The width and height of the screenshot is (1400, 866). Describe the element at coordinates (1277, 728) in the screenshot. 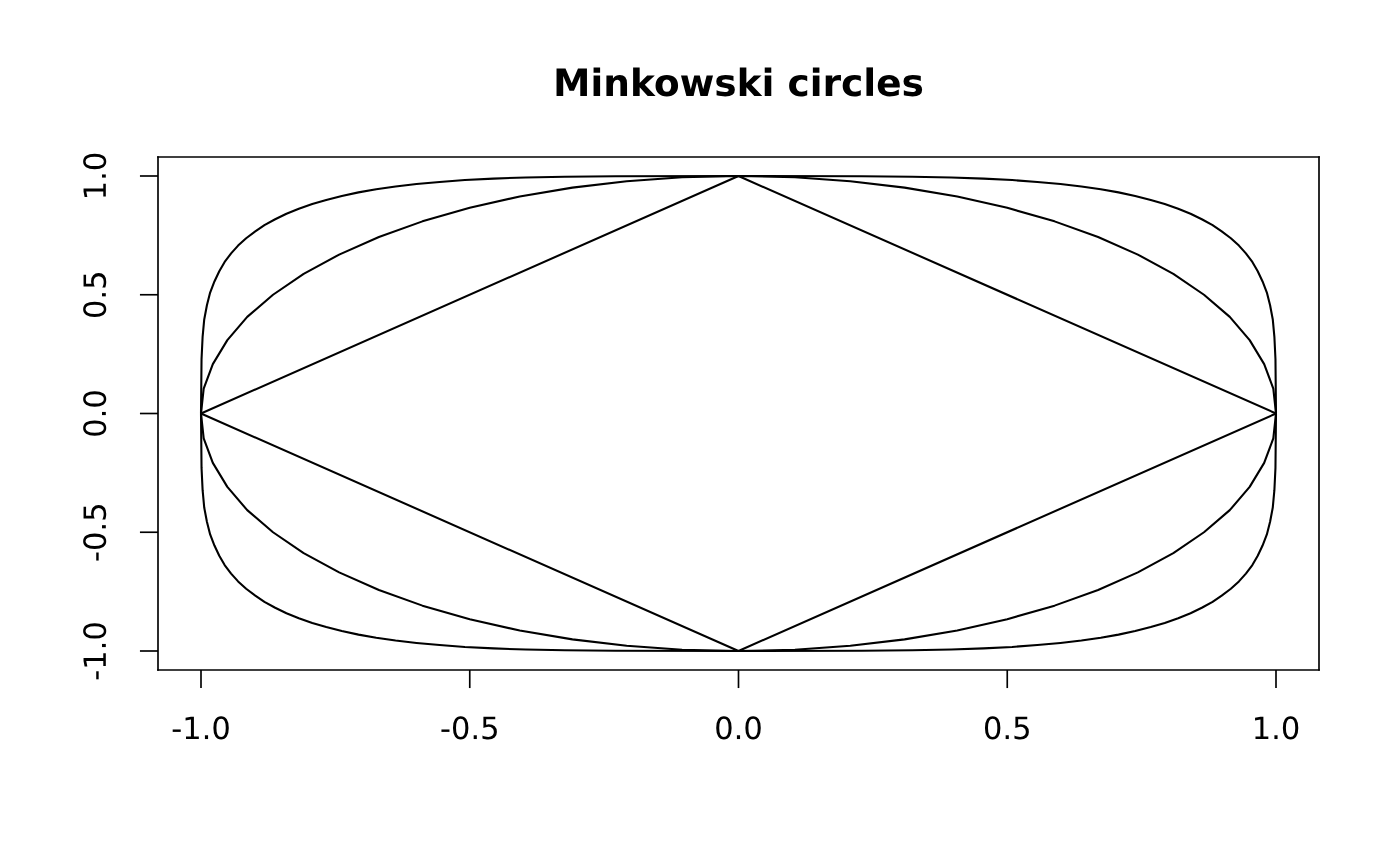

I see `x-tick-label: 1.0` at that location.